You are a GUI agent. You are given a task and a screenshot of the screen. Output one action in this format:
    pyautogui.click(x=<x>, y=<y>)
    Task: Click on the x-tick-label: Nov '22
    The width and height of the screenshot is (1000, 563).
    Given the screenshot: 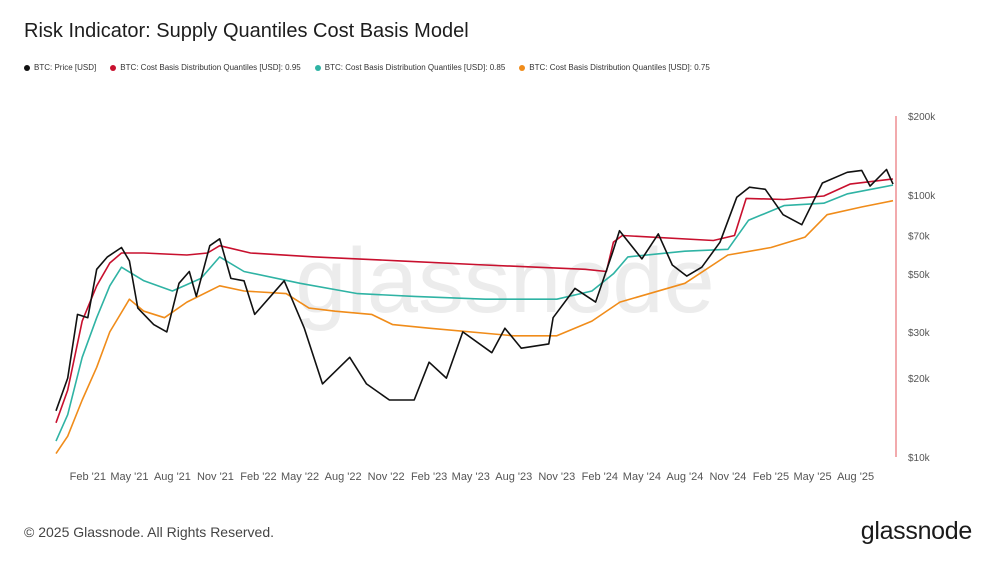 What is the action you would take?
    pyautogui.click(x=386, y=477)
    